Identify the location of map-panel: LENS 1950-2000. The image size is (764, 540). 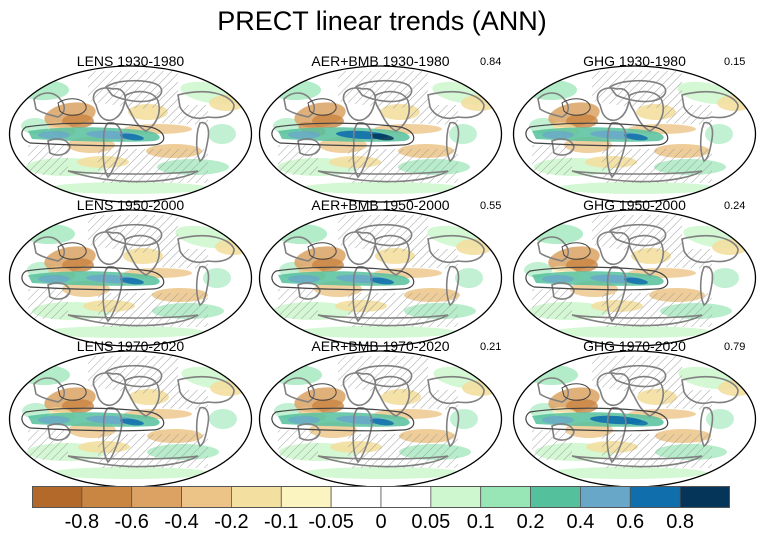
(130, 272).